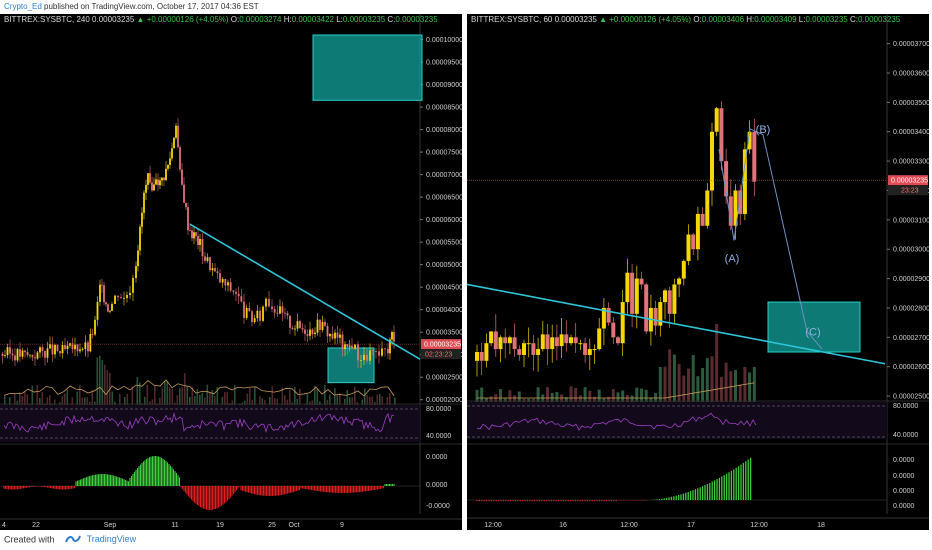 Image resolution: width=932 pixels, height=550 pixels. What do you see at coordinates (416, 19) in the screenshot?
I see `left-close: 0.00003235` at bounding box center [416, 19].